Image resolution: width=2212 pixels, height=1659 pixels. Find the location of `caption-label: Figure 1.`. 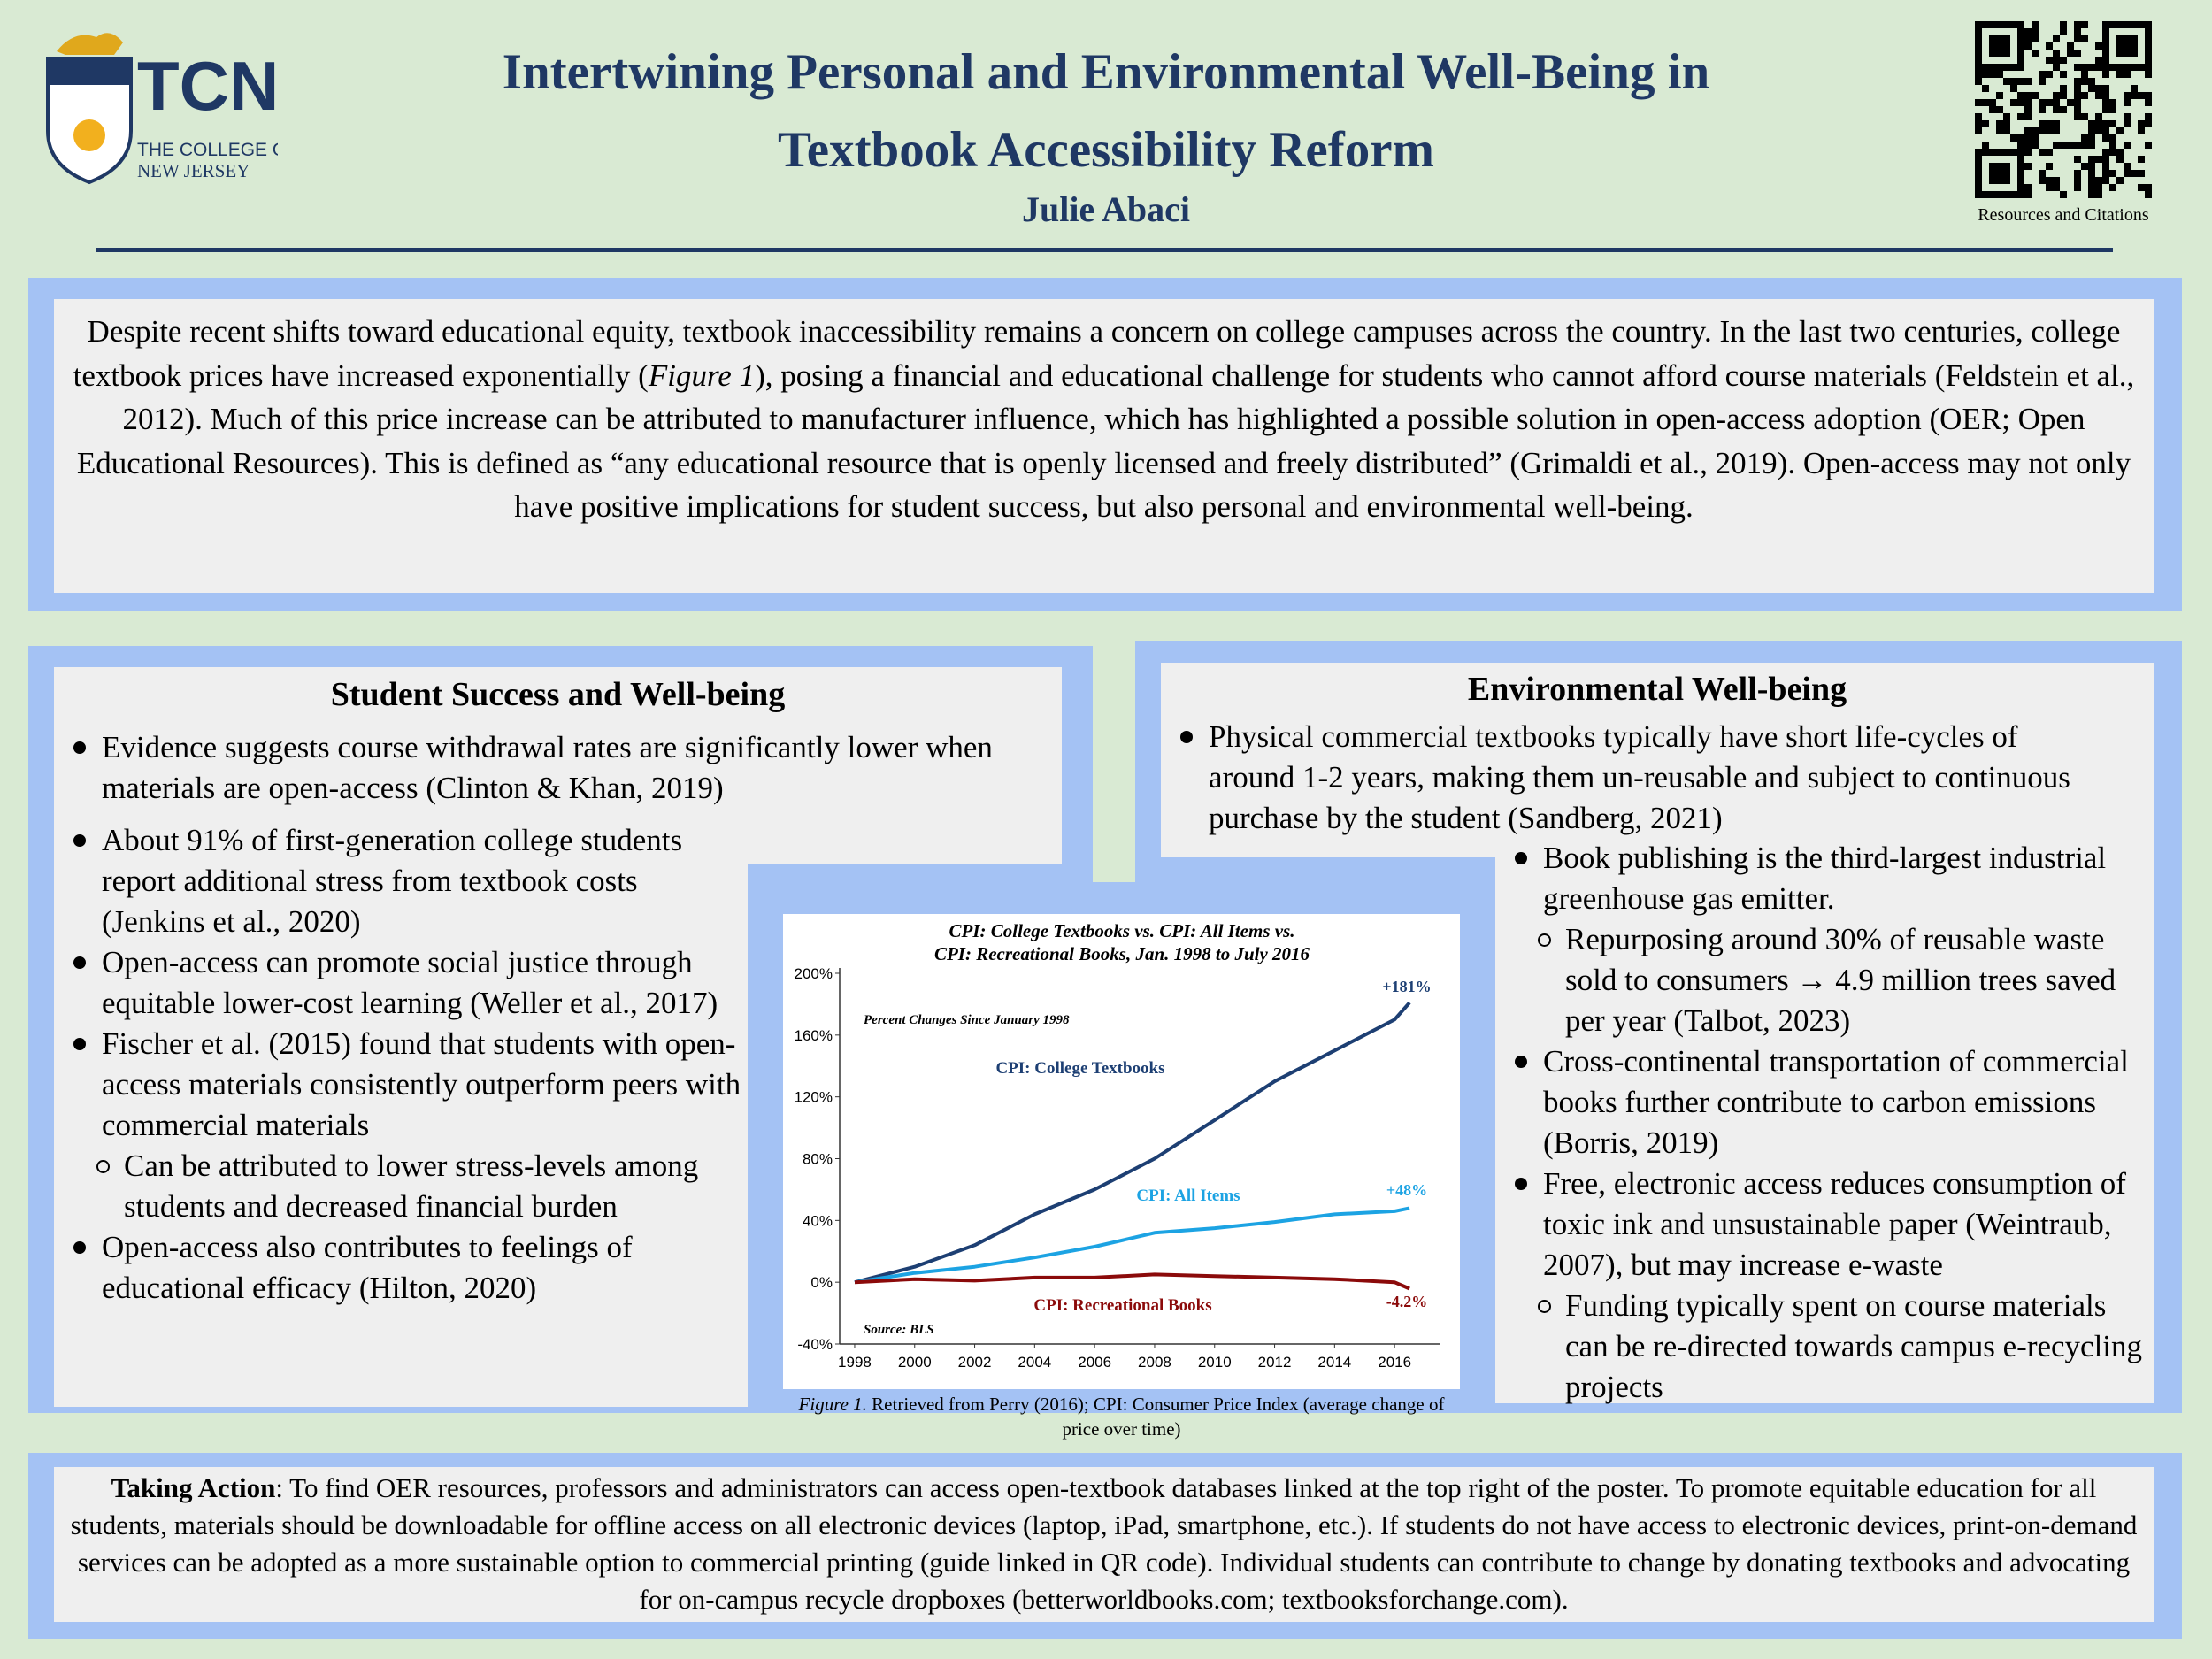

caption-label: Figure 1. is located at coordinates (833, 1404).